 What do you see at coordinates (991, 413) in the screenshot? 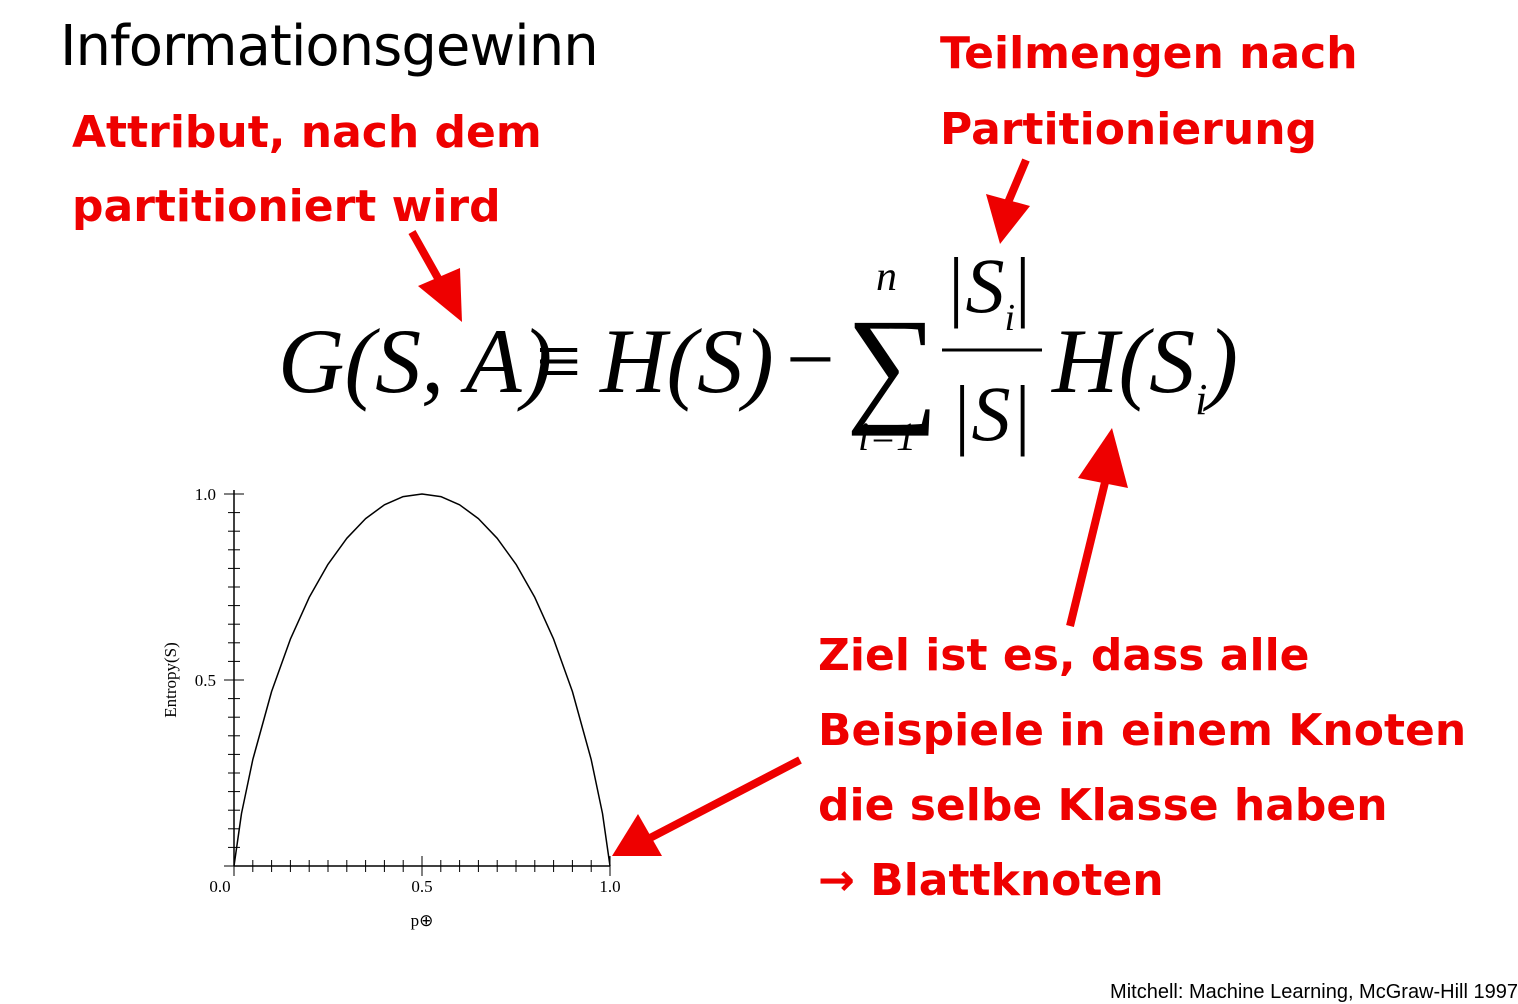
I see `formula-denominator: |S|` at bounding box center [991, 413].